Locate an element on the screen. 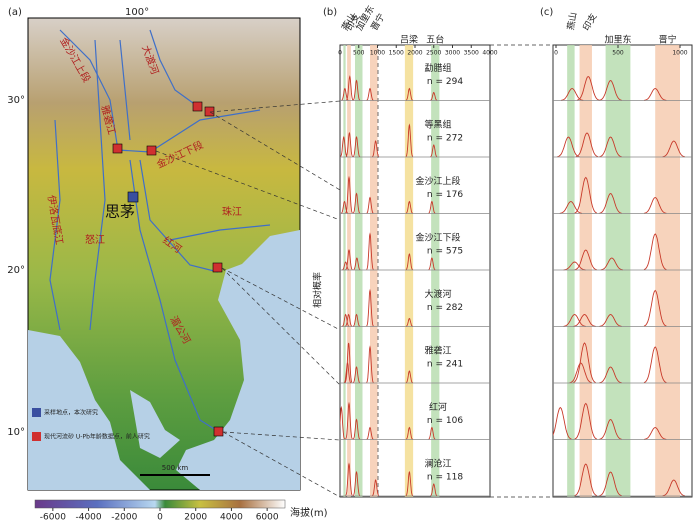 The width and height of the screenshot is (700, 523). colorbar-title: 海拔(m) is located at coordinates (309, 512).